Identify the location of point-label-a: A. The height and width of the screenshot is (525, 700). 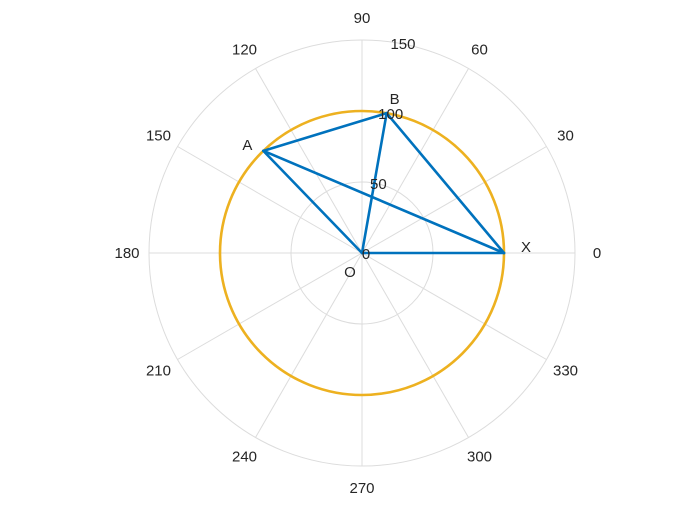
(247, 145).